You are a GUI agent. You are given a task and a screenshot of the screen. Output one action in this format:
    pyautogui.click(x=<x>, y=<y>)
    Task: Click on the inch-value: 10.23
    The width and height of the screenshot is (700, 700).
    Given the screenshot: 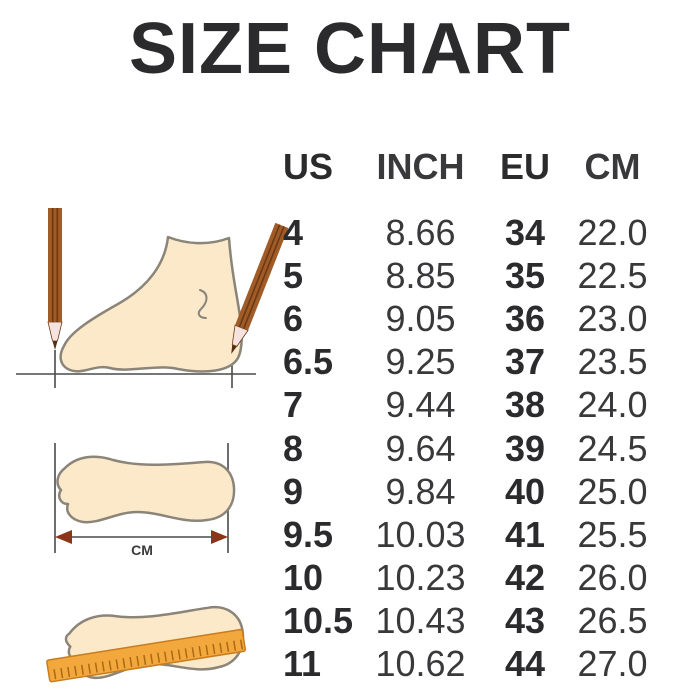 What is the action you would take?
    pyautogui.click(x=420, y=578)
    